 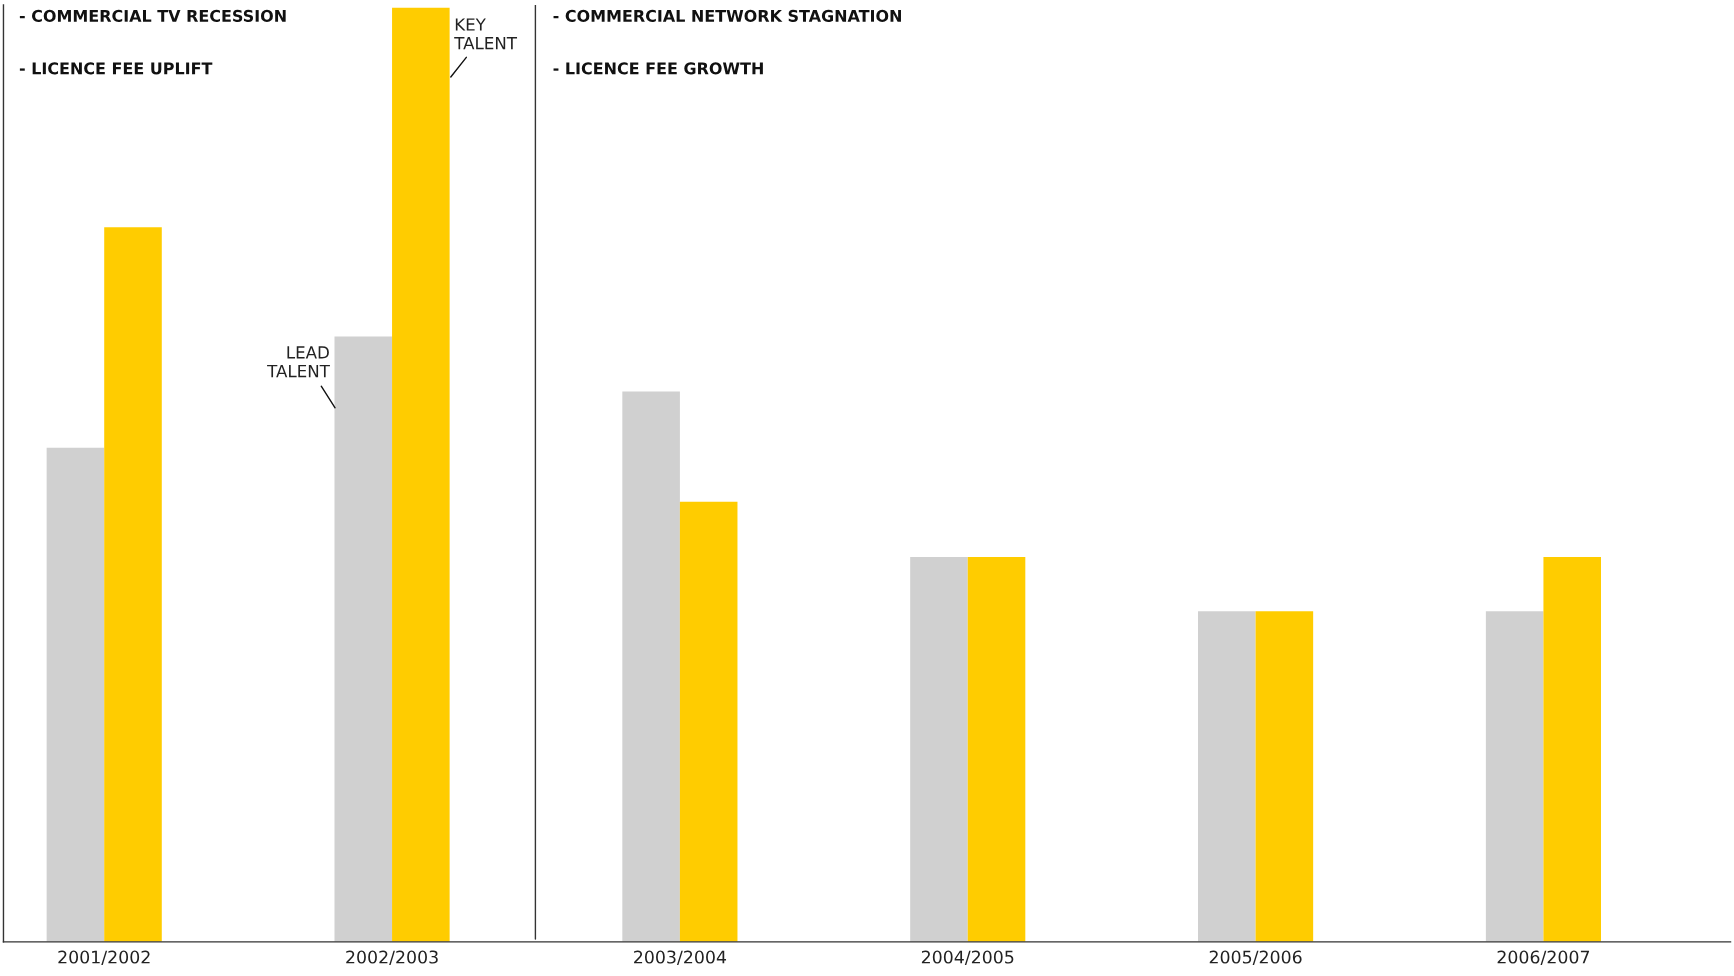 What do you see at coordinates (658, 68) in the screenshot?
I see `annotation: - LICENCE FEE GROWTH` at bounding box center [658, 68].